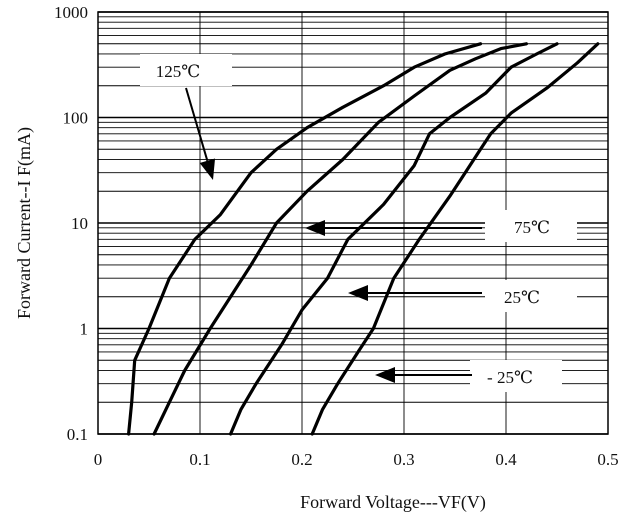  Describe the element at coordinates (301, 459) in the screenshot. I see `x-tick-label: 0.2` at that location.